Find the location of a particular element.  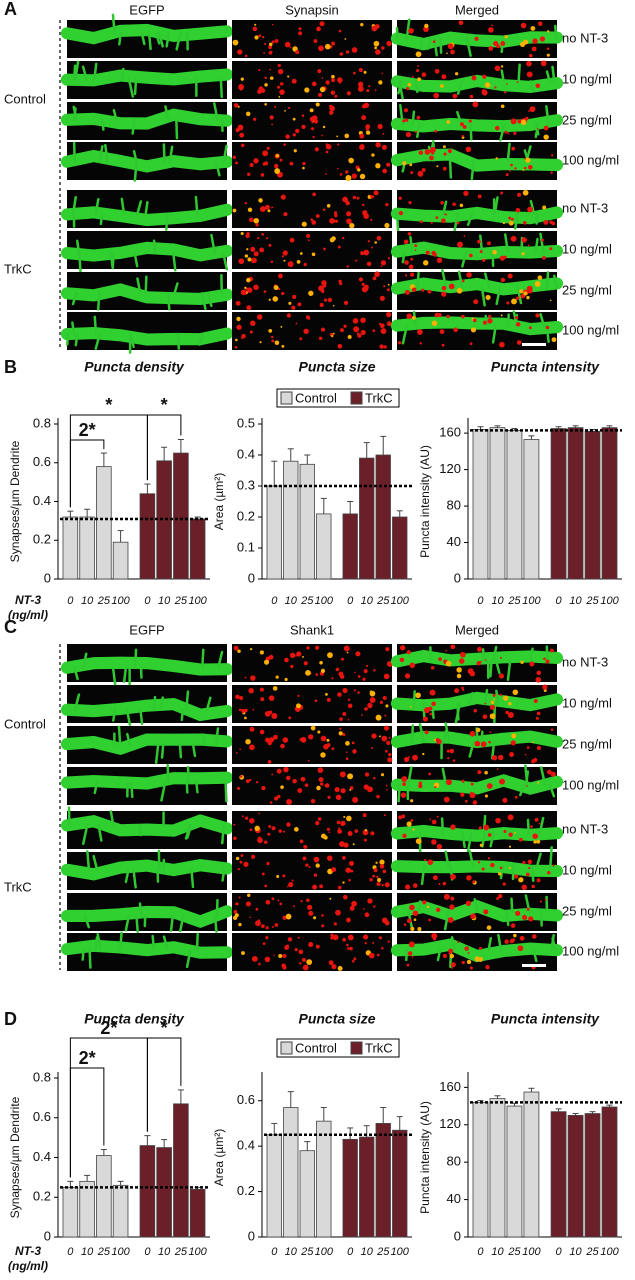

dendrite is located at coordinates (477, 83).